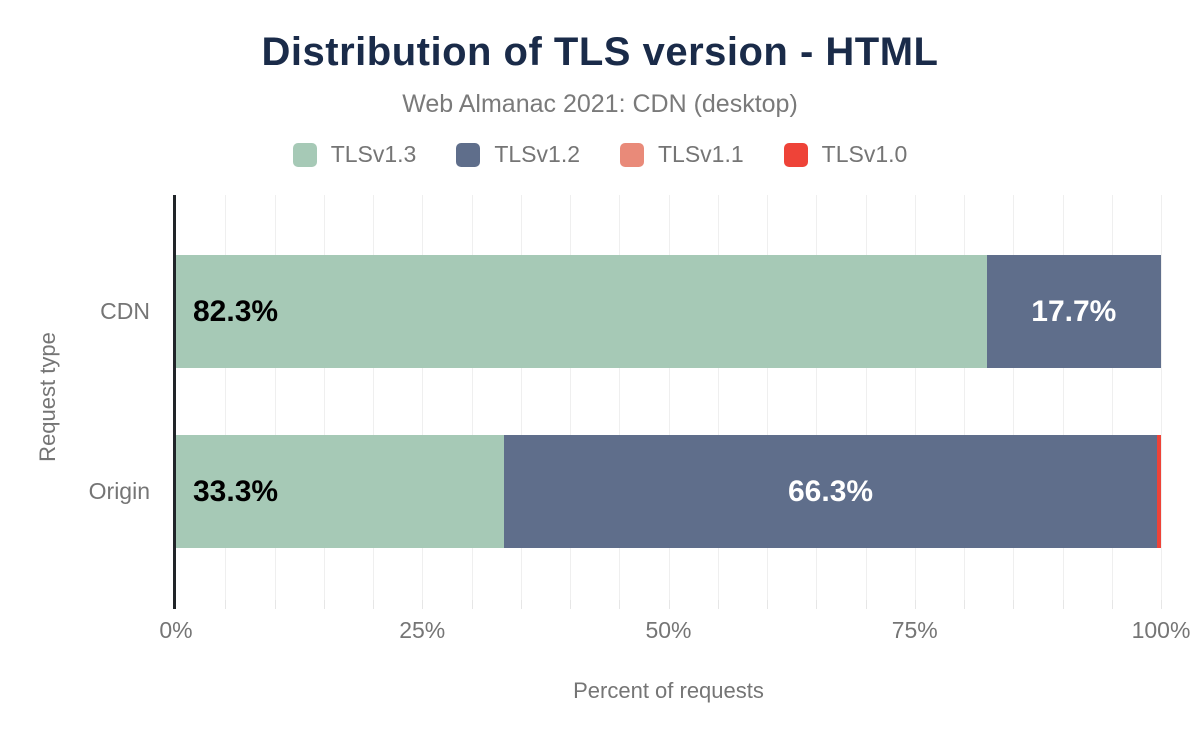 The width and height of the screenshot is (1200, 742). I want to click on x-axis-ticks: 0% 25% 50% 75% 100%, so click(674, 631).